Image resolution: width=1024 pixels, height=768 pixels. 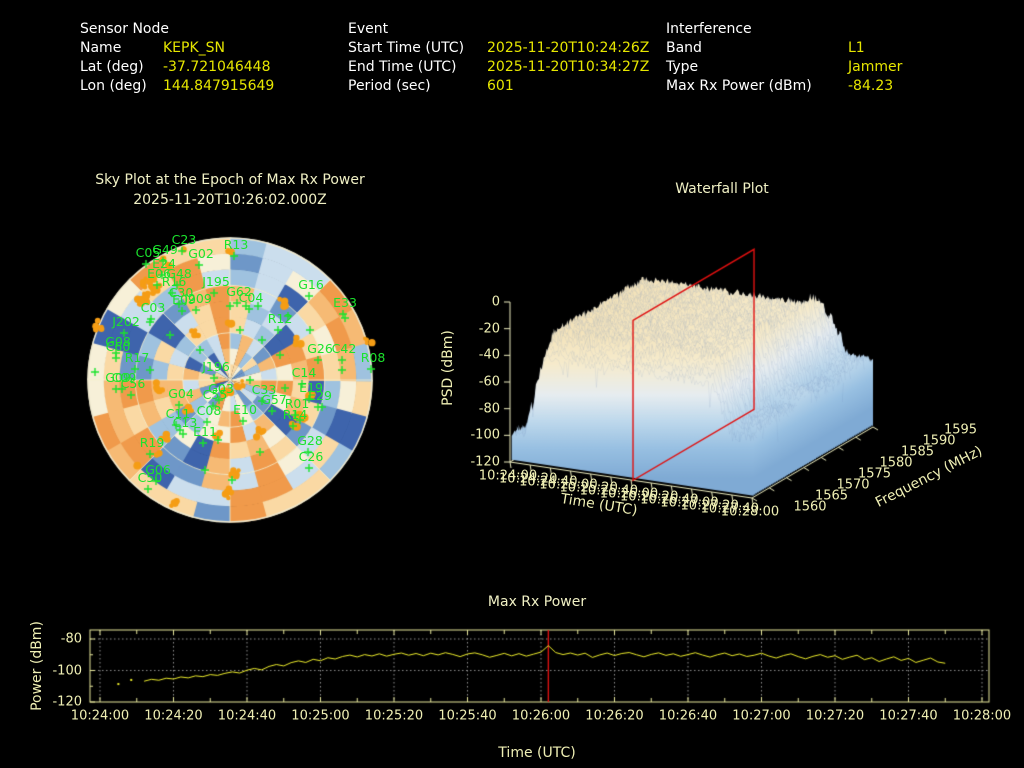 What do you see at coordinates (684, 48) in the screenshot?
I see `interference-band-label: Band` at bounding box center [684, 48].